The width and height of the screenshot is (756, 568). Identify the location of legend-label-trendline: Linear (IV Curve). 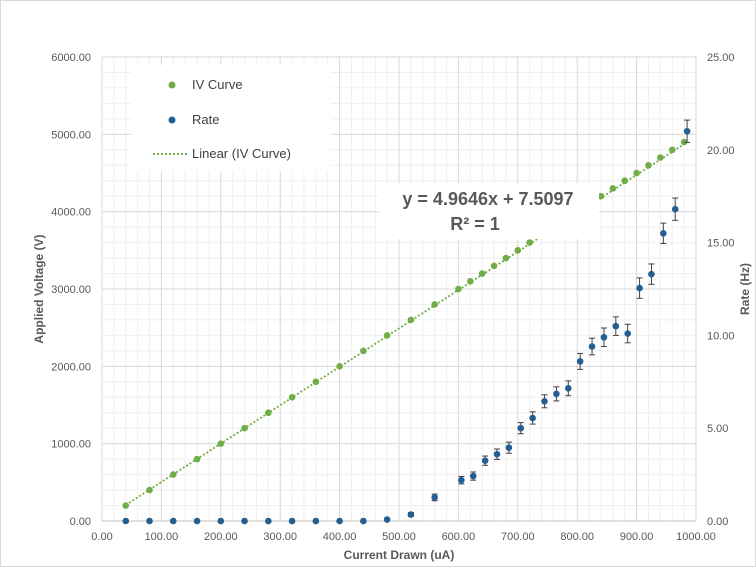
(241, 153).